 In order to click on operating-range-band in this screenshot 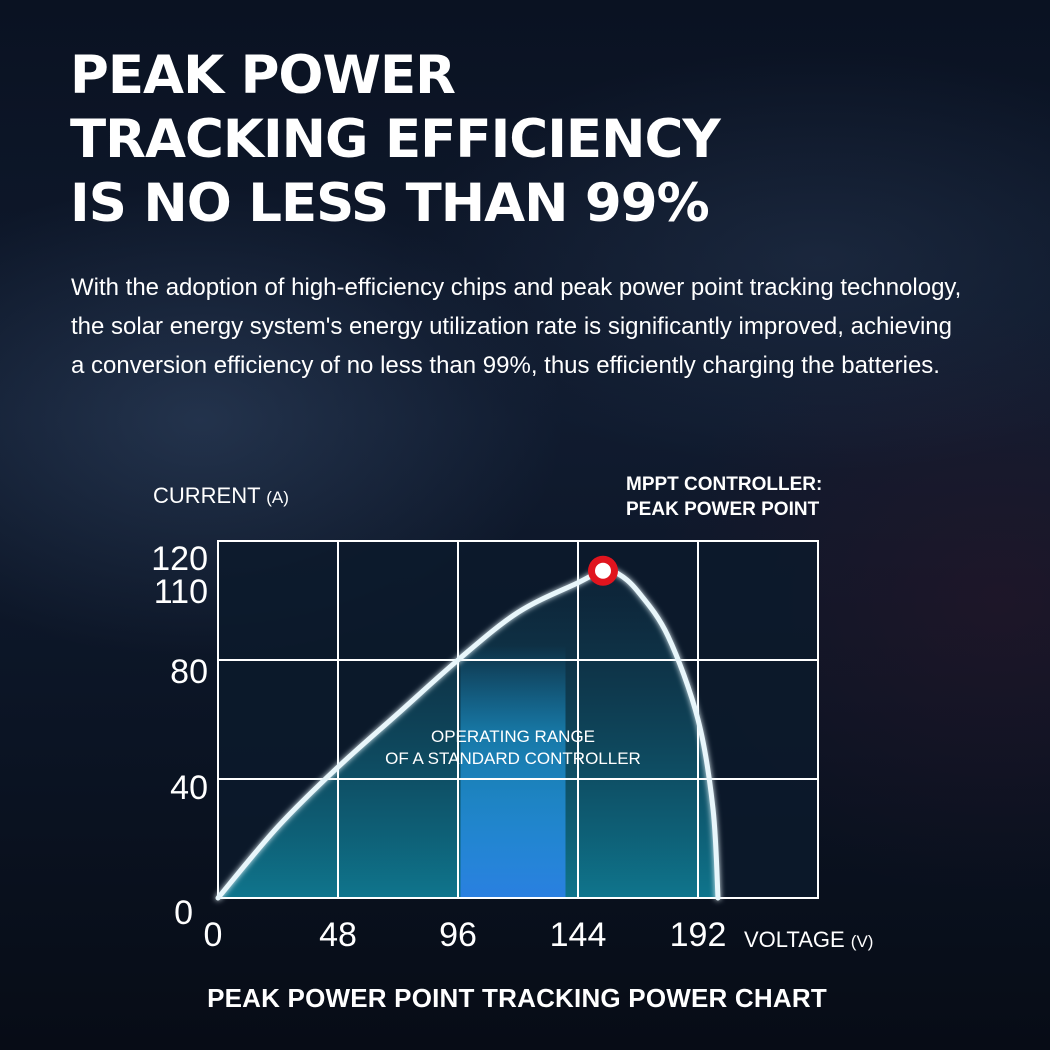, I will do `click(513, 771)`.